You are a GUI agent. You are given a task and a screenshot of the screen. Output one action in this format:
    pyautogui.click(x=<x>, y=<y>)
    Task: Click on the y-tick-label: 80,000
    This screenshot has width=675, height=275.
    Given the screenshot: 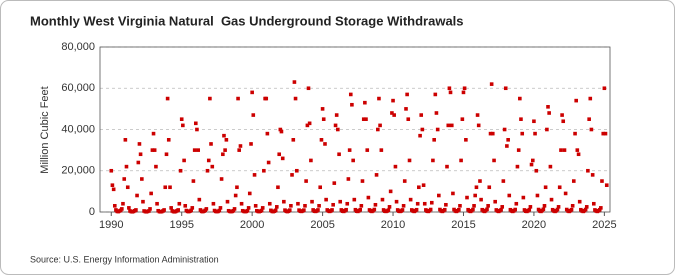 What is the action you would take?
    pyautogui.click(x=78, y=47)
    